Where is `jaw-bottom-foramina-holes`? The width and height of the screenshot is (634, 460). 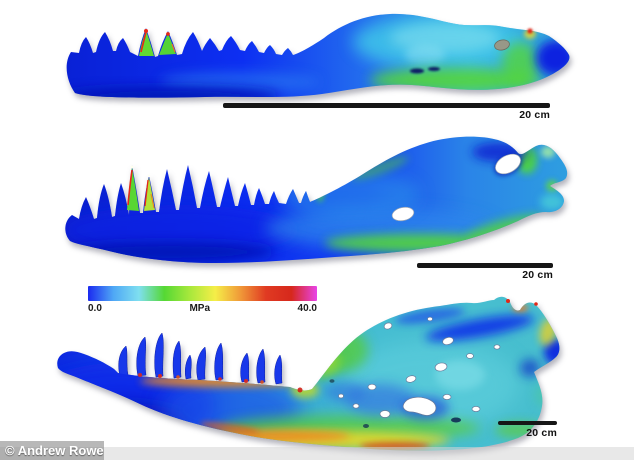
jaw-bottom-foramina-holes is located at coordinates (419, 367).